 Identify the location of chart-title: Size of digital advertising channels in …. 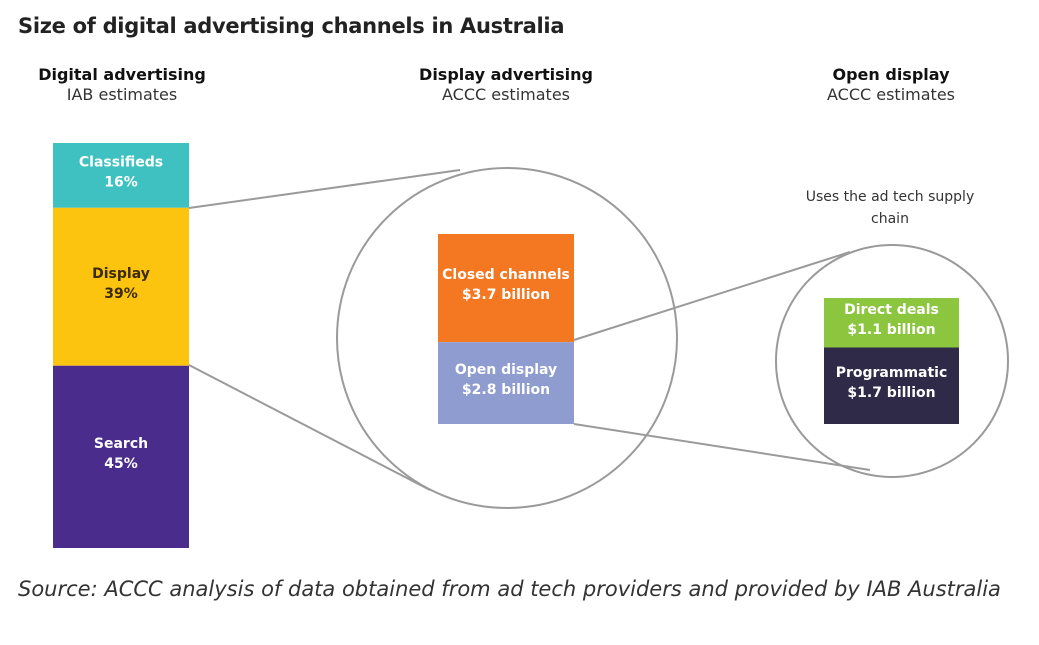
(291, 26).